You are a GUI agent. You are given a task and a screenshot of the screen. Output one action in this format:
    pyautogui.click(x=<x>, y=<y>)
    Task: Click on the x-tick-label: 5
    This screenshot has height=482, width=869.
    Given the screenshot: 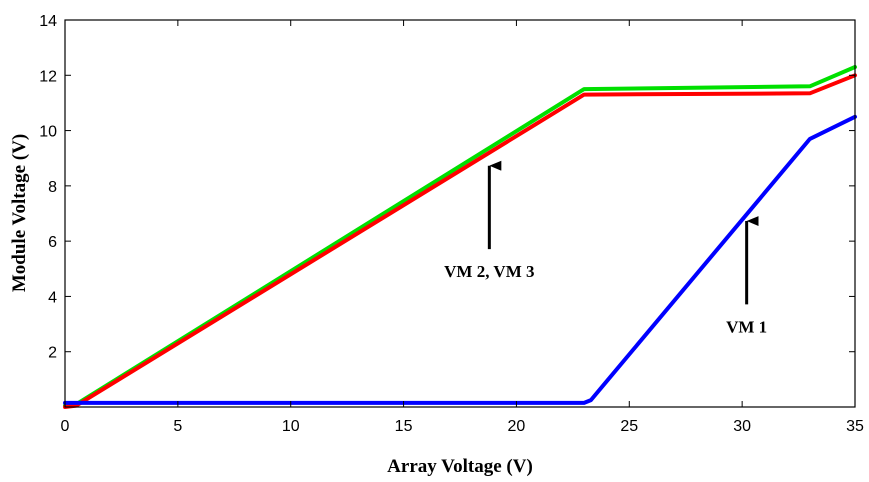 What is the action you would take?
    pyautogui.click(x=177, y=426)
    